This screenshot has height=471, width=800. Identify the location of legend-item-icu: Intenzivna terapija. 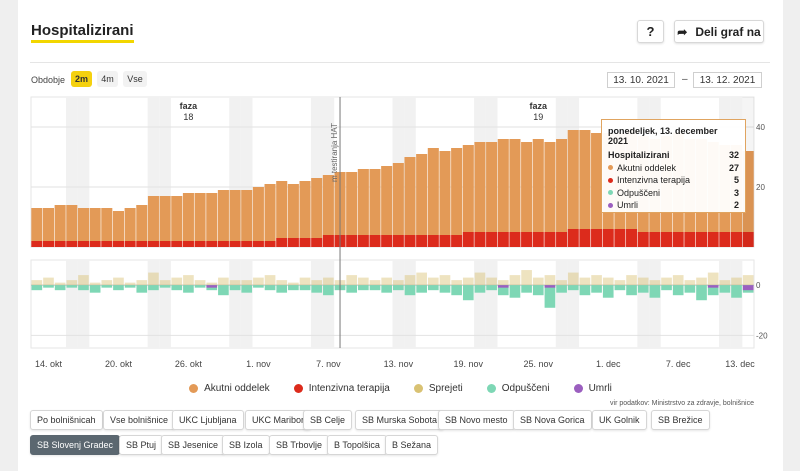
(341, 388).